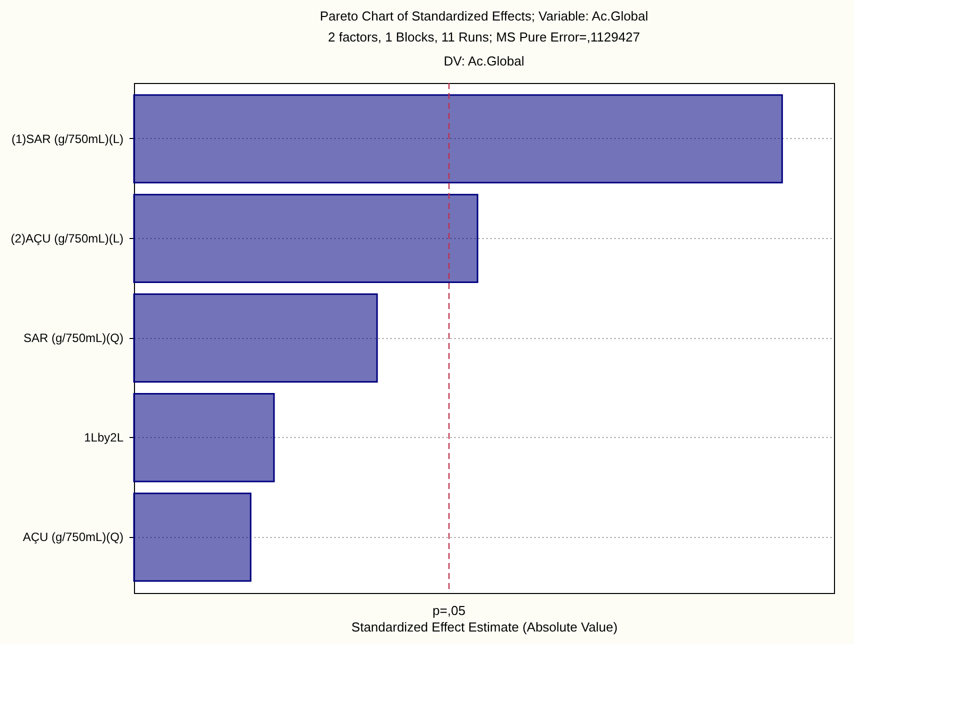  I want to click on y-tick-label: 1Lby2L, so click(104, 437).